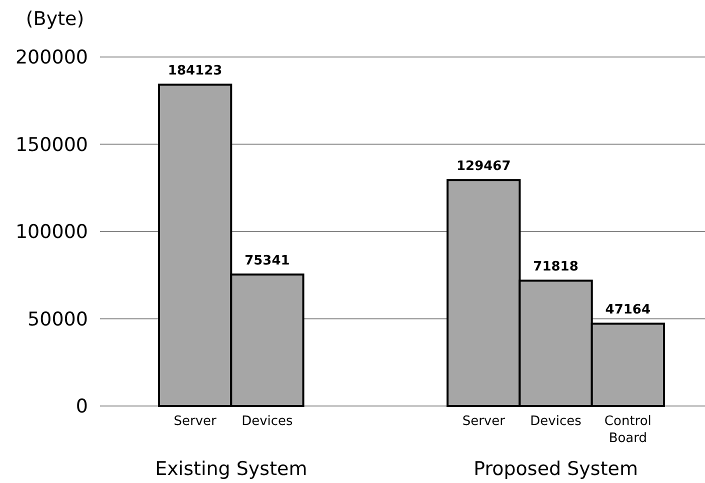 This screenshot has width=705, height=483. I want to click on text: Proposed System, so click(556, 469).